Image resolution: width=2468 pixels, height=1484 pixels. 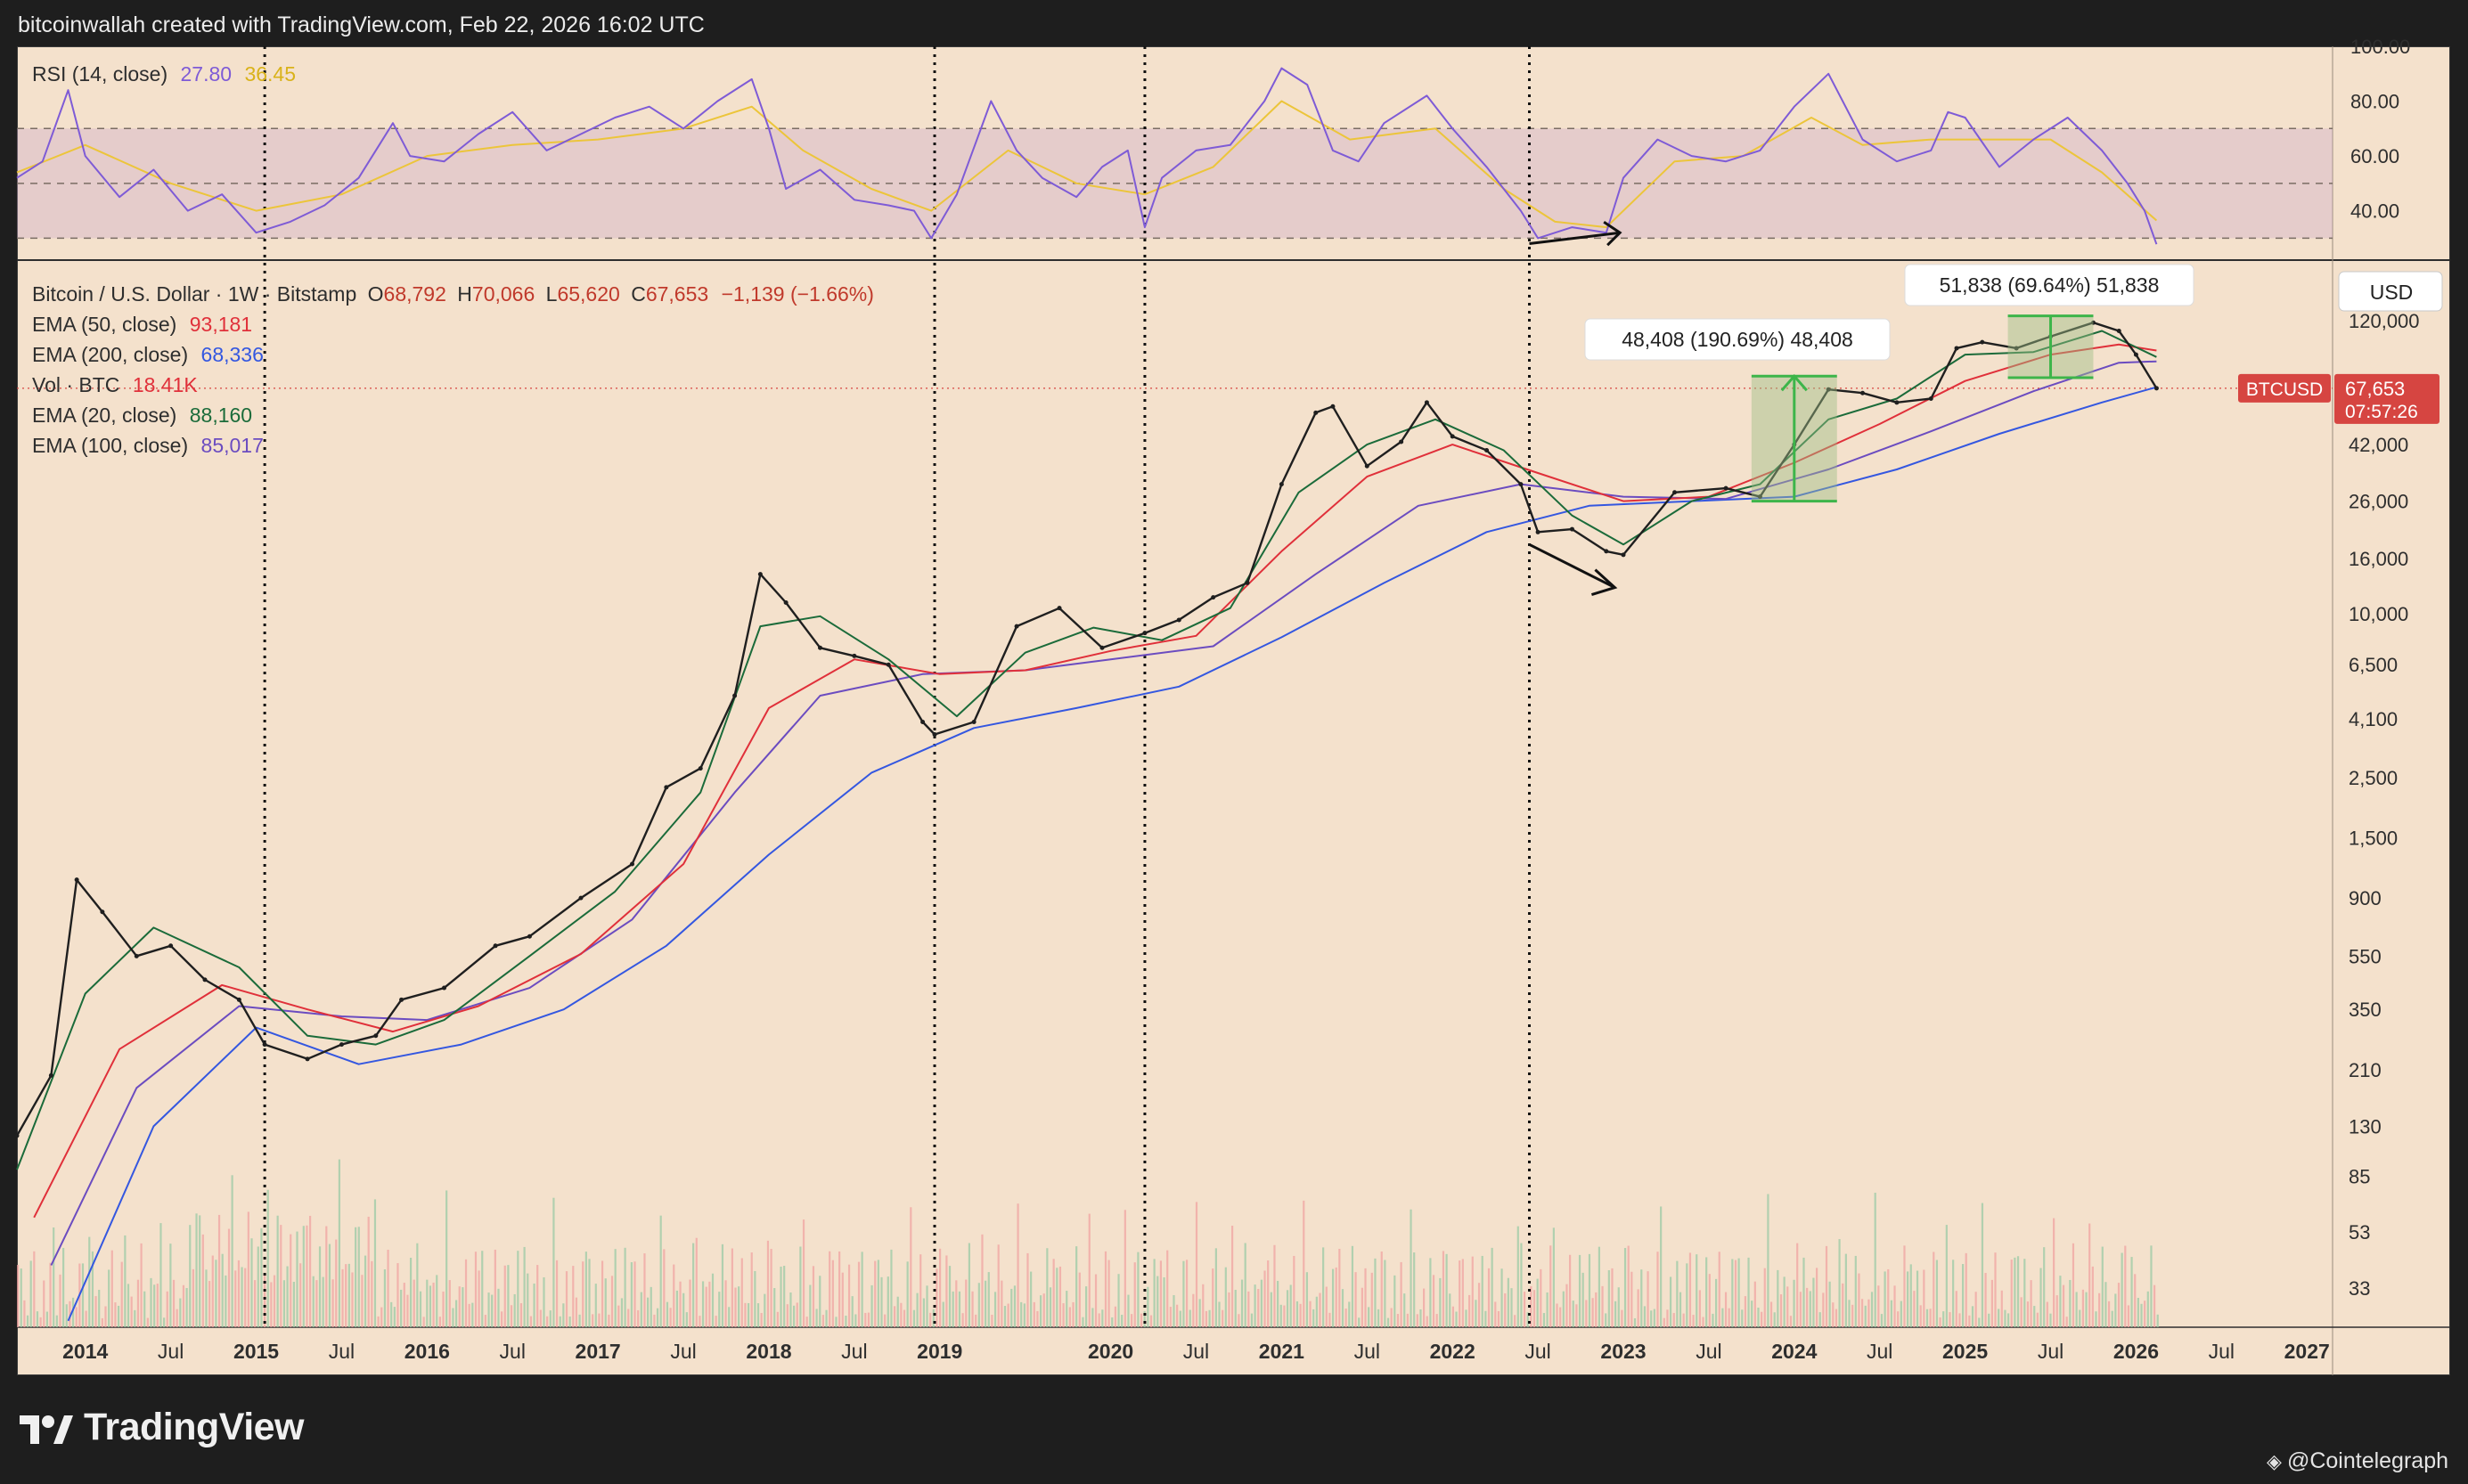 I want to click on volume-legend-row: Vol · BTC 18.41K, so click(x=453, y=385).